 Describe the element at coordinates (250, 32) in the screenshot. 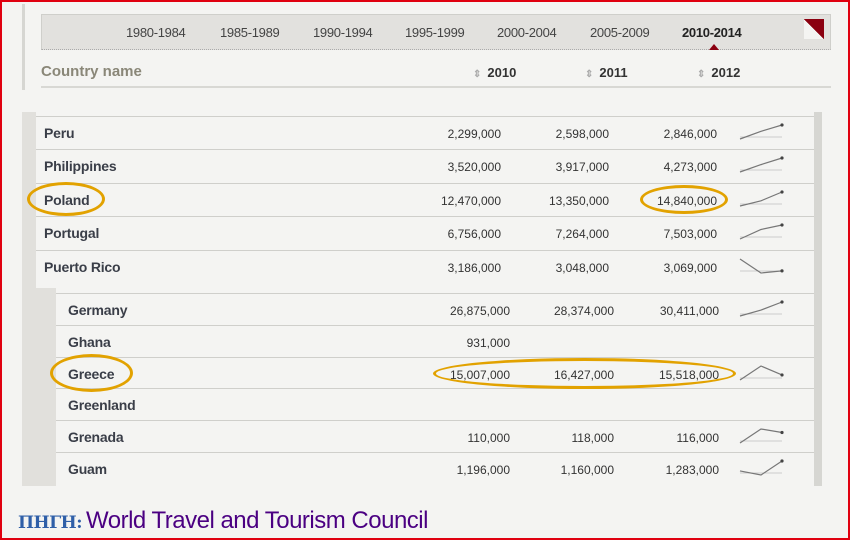

I see `period-1985-1989: 1985-1989` at that location.